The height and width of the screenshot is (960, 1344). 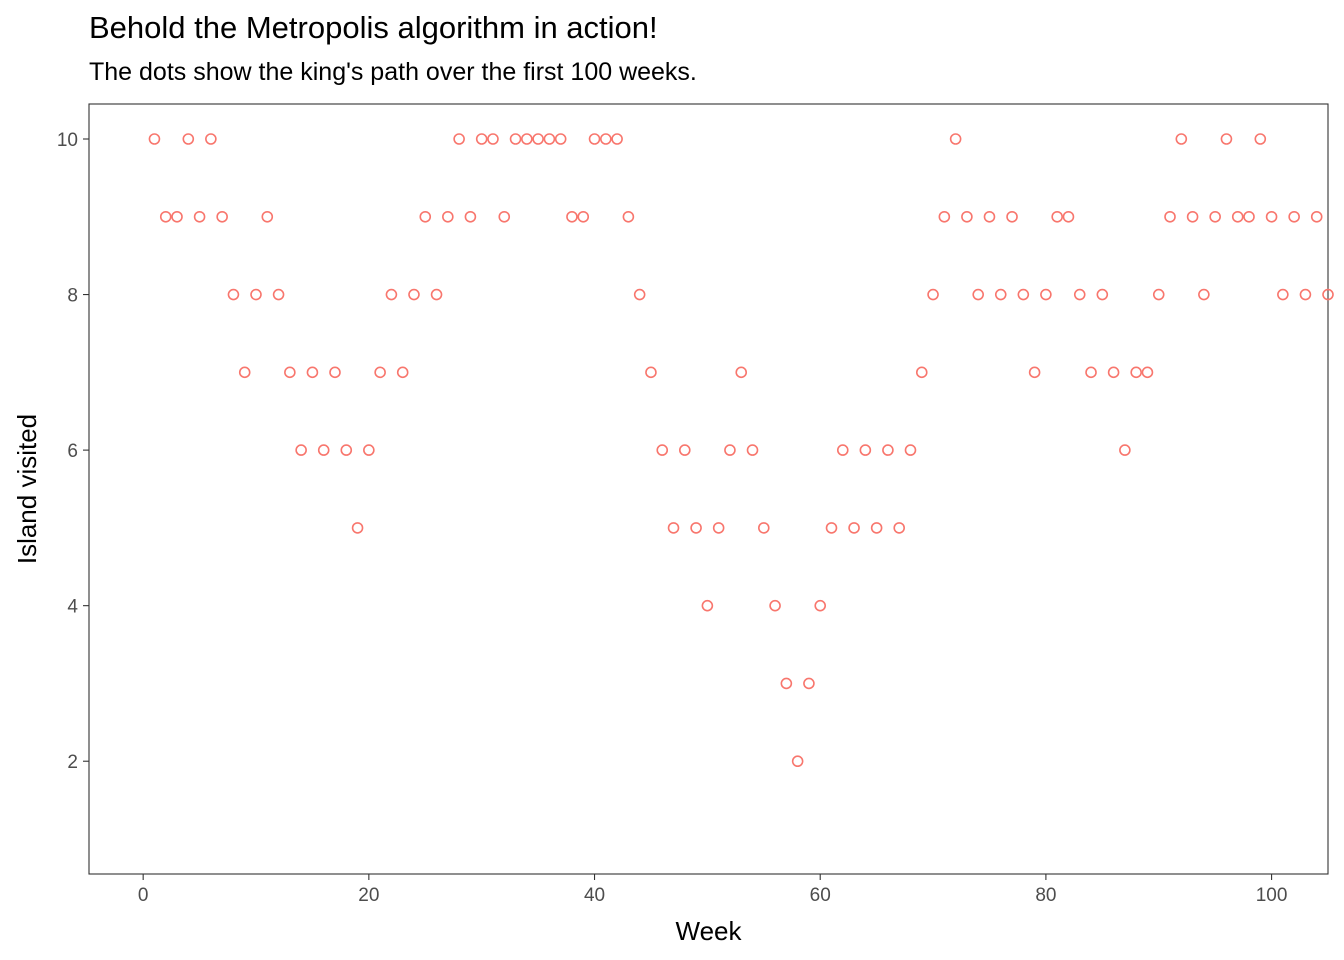 What do you see at coordinates (67, 140) in the screenshot?
I see `y-tick-label: 10` at bounding box center [67, 140].